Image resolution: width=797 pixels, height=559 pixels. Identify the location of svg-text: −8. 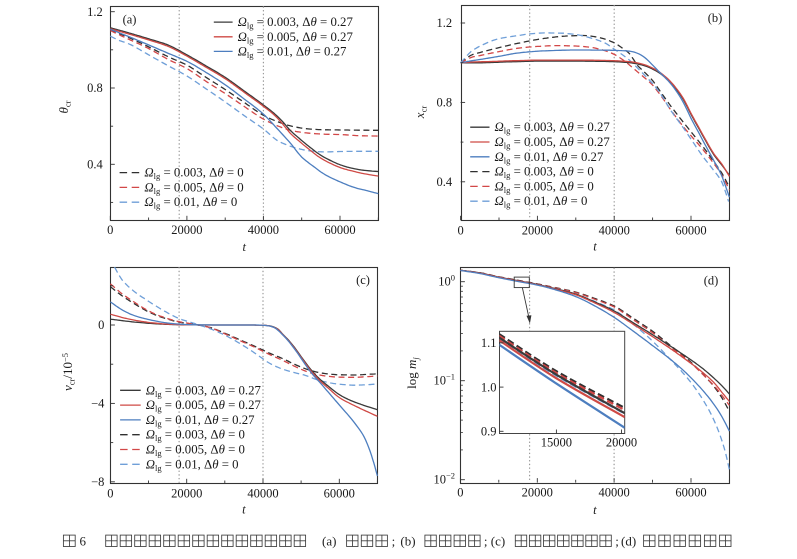
(97, 482).